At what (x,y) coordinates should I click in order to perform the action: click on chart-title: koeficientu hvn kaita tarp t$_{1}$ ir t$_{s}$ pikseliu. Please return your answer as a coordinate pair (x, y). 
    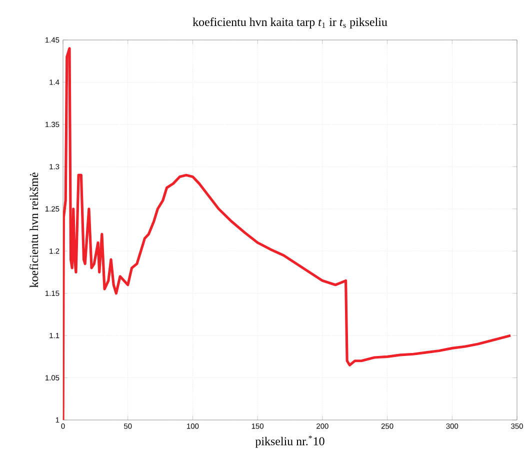
    Looking at the image, I should click on (290, 23).